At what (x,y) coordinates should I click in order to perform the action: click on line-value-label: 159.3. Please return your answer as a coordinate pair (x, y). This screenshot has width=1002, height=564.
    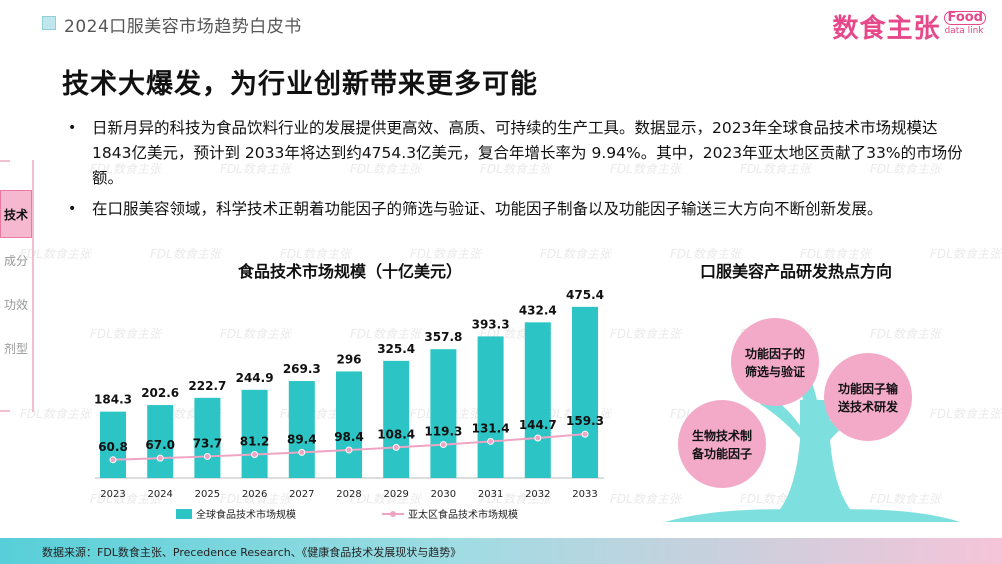
    Looking at the image, I should click on (585, 421).